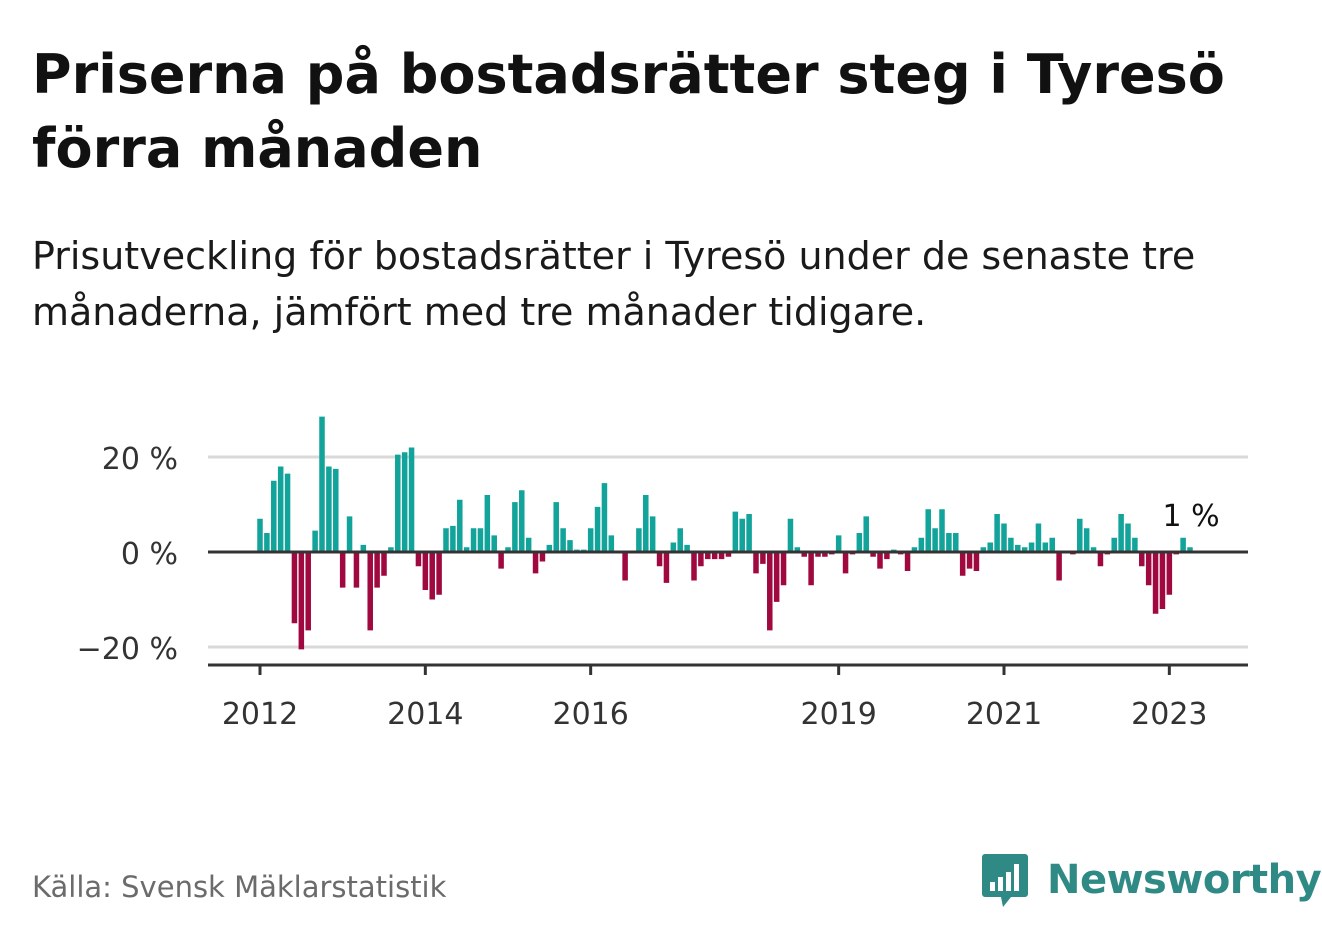 The image size is (1322, 939). I want to click on x-tick-label: 2012, so click(260, 714).